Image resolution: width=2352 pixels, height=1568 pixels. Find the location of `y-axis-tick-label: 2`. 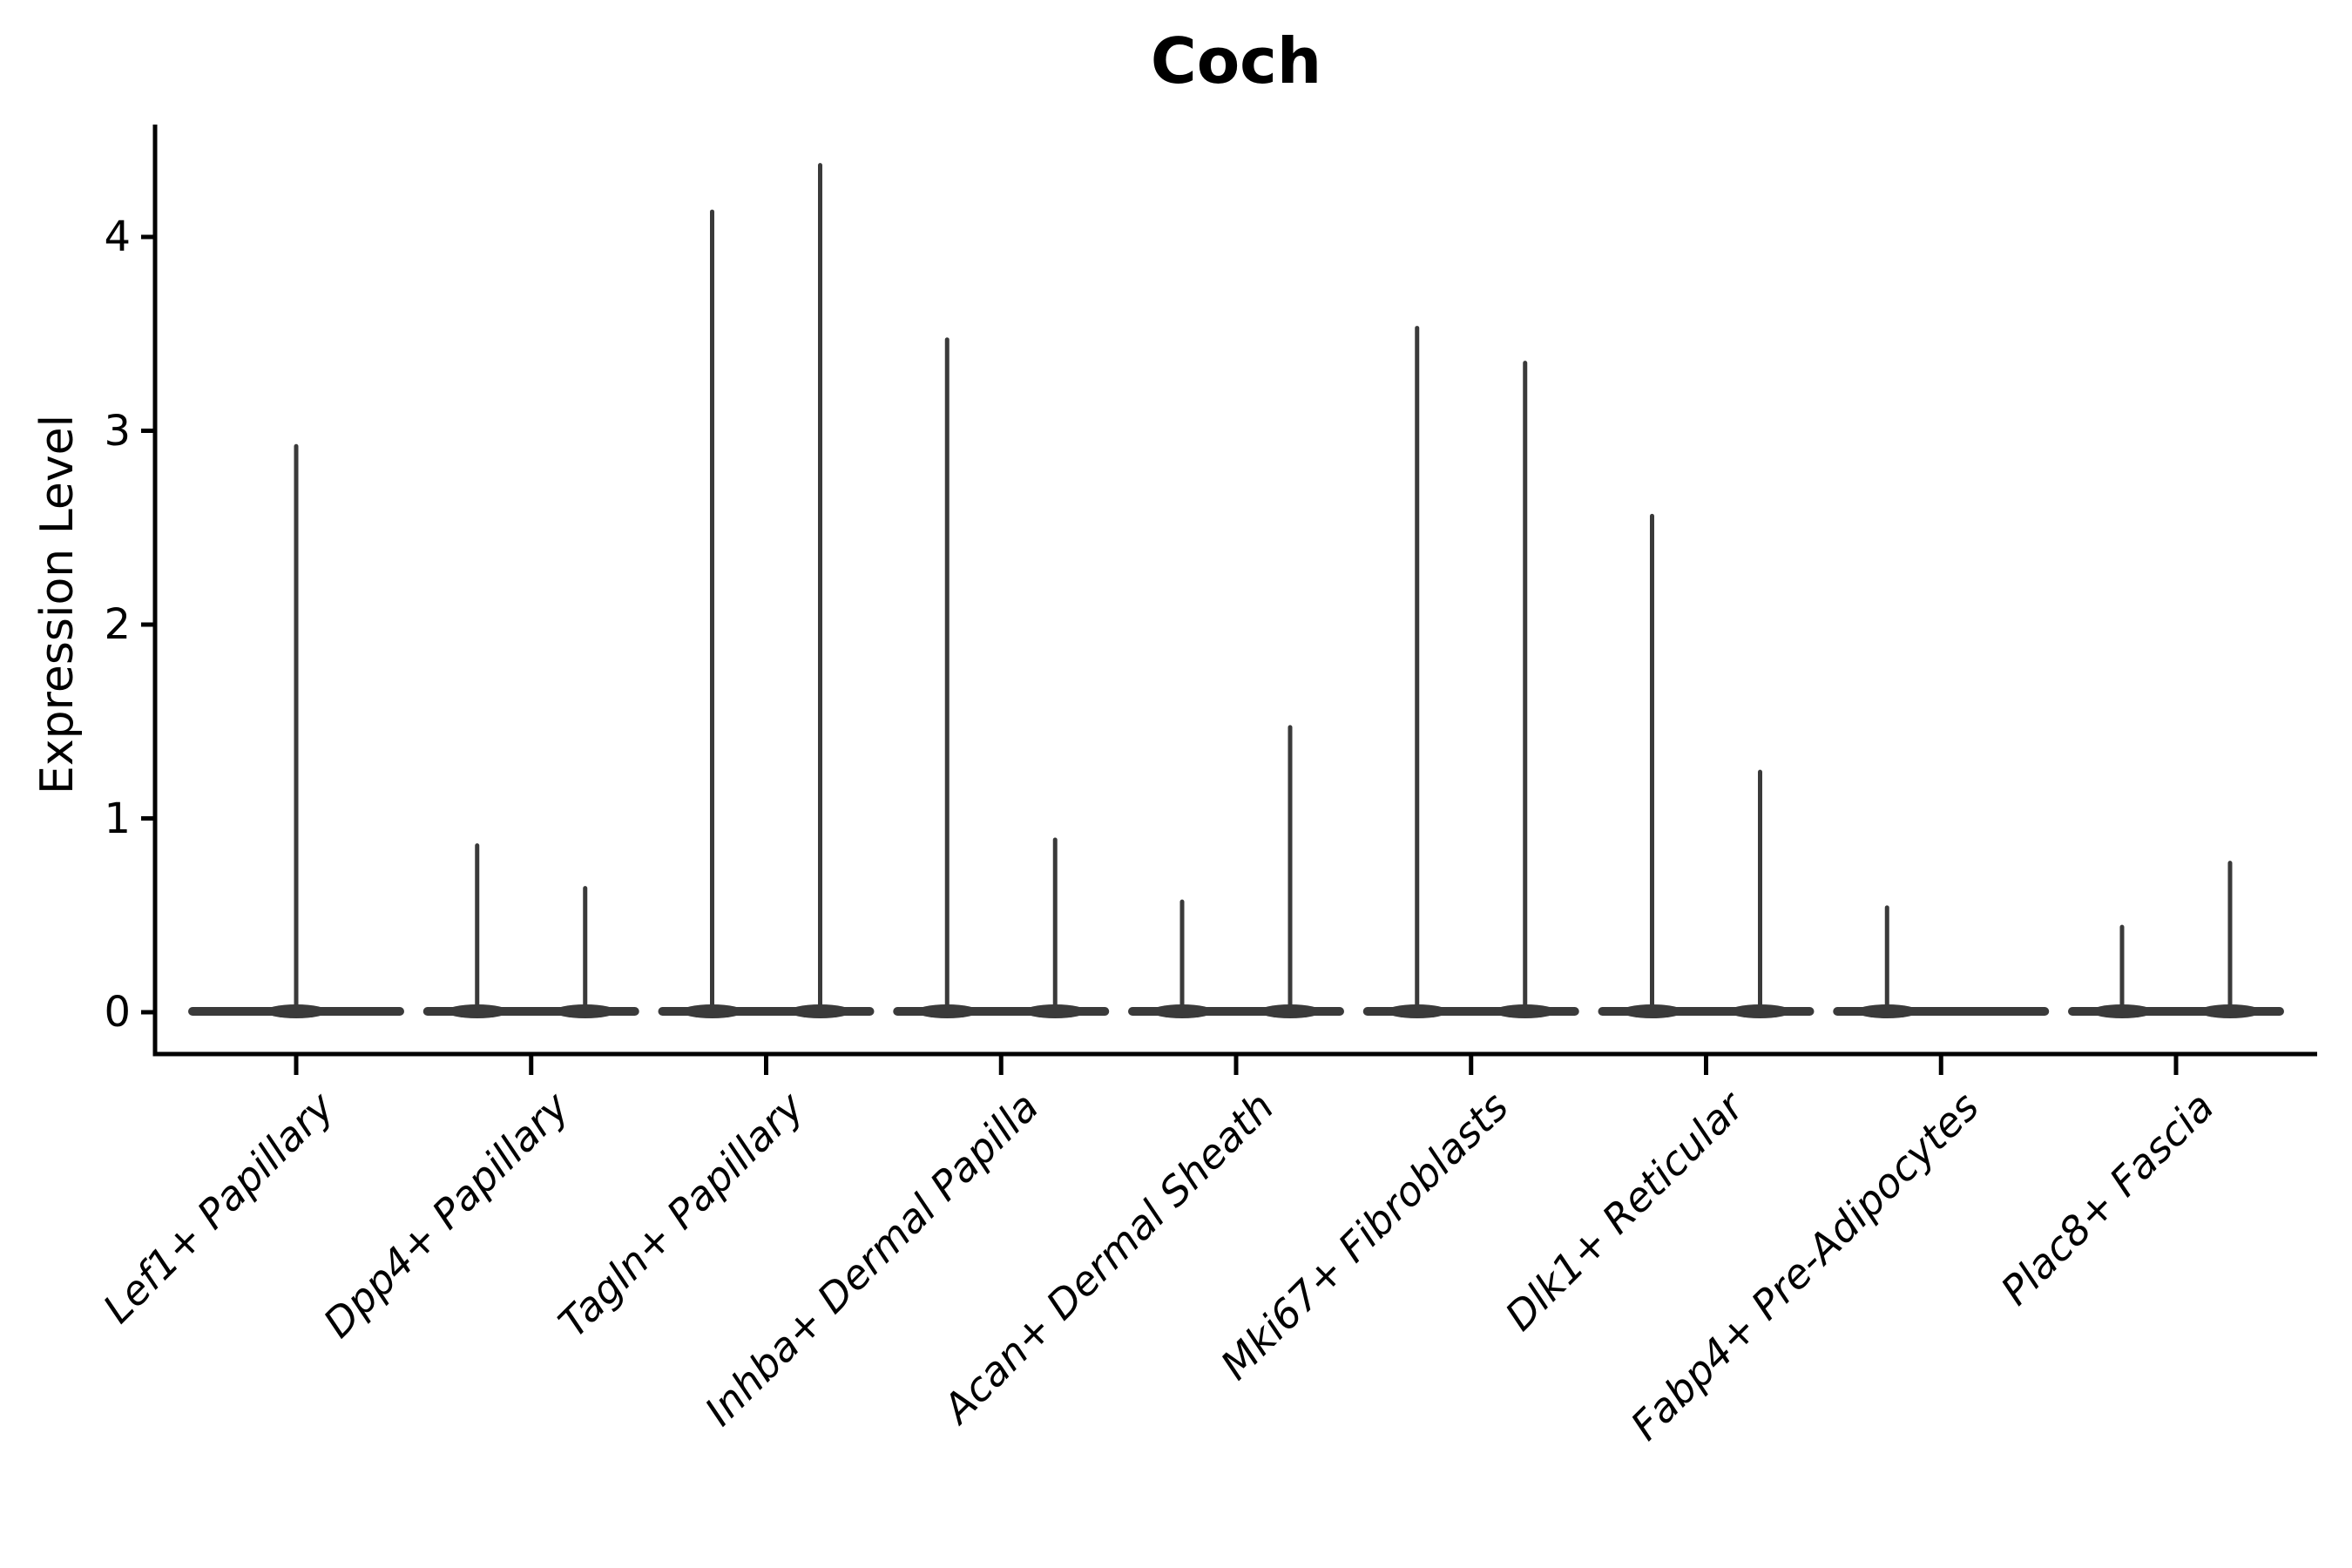

y-axis-tick-label: 2 is located at coordinates (118, 624).